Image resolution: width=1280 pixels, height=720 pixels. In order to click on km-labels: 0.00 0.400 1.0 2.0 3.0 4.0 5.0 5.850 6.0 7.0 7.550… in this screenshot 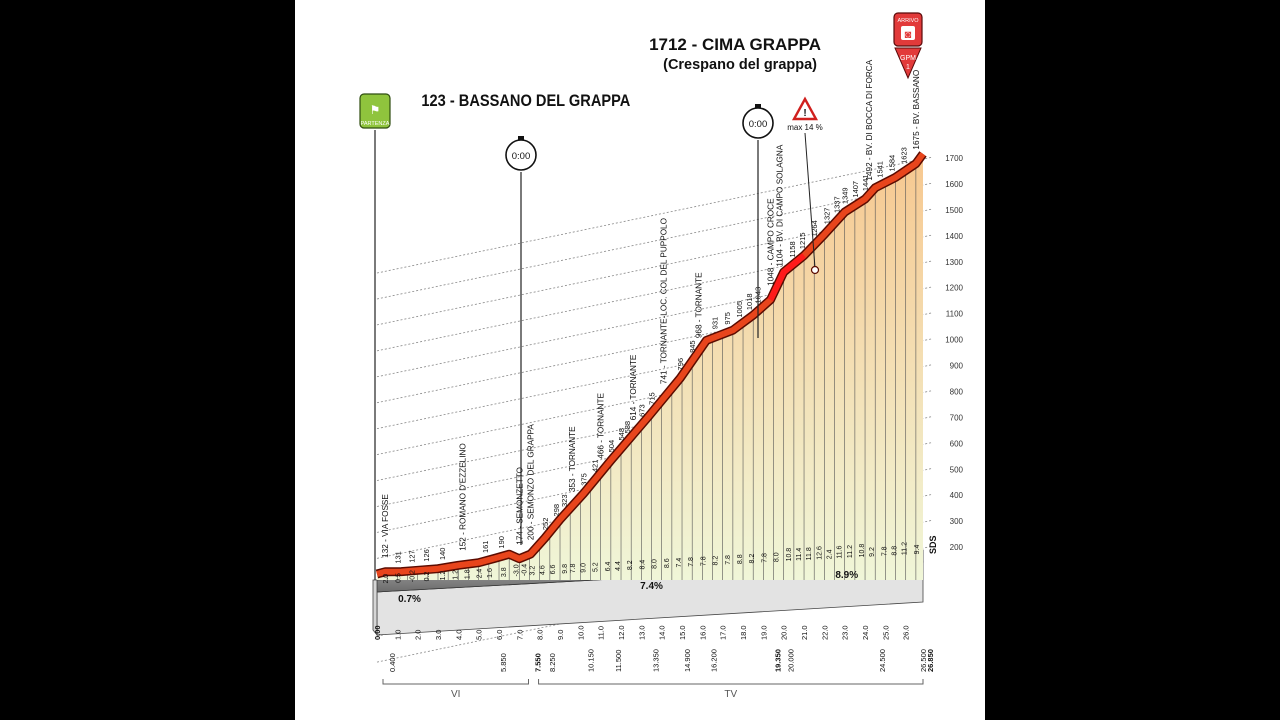, I will do `click(654, 648)`.